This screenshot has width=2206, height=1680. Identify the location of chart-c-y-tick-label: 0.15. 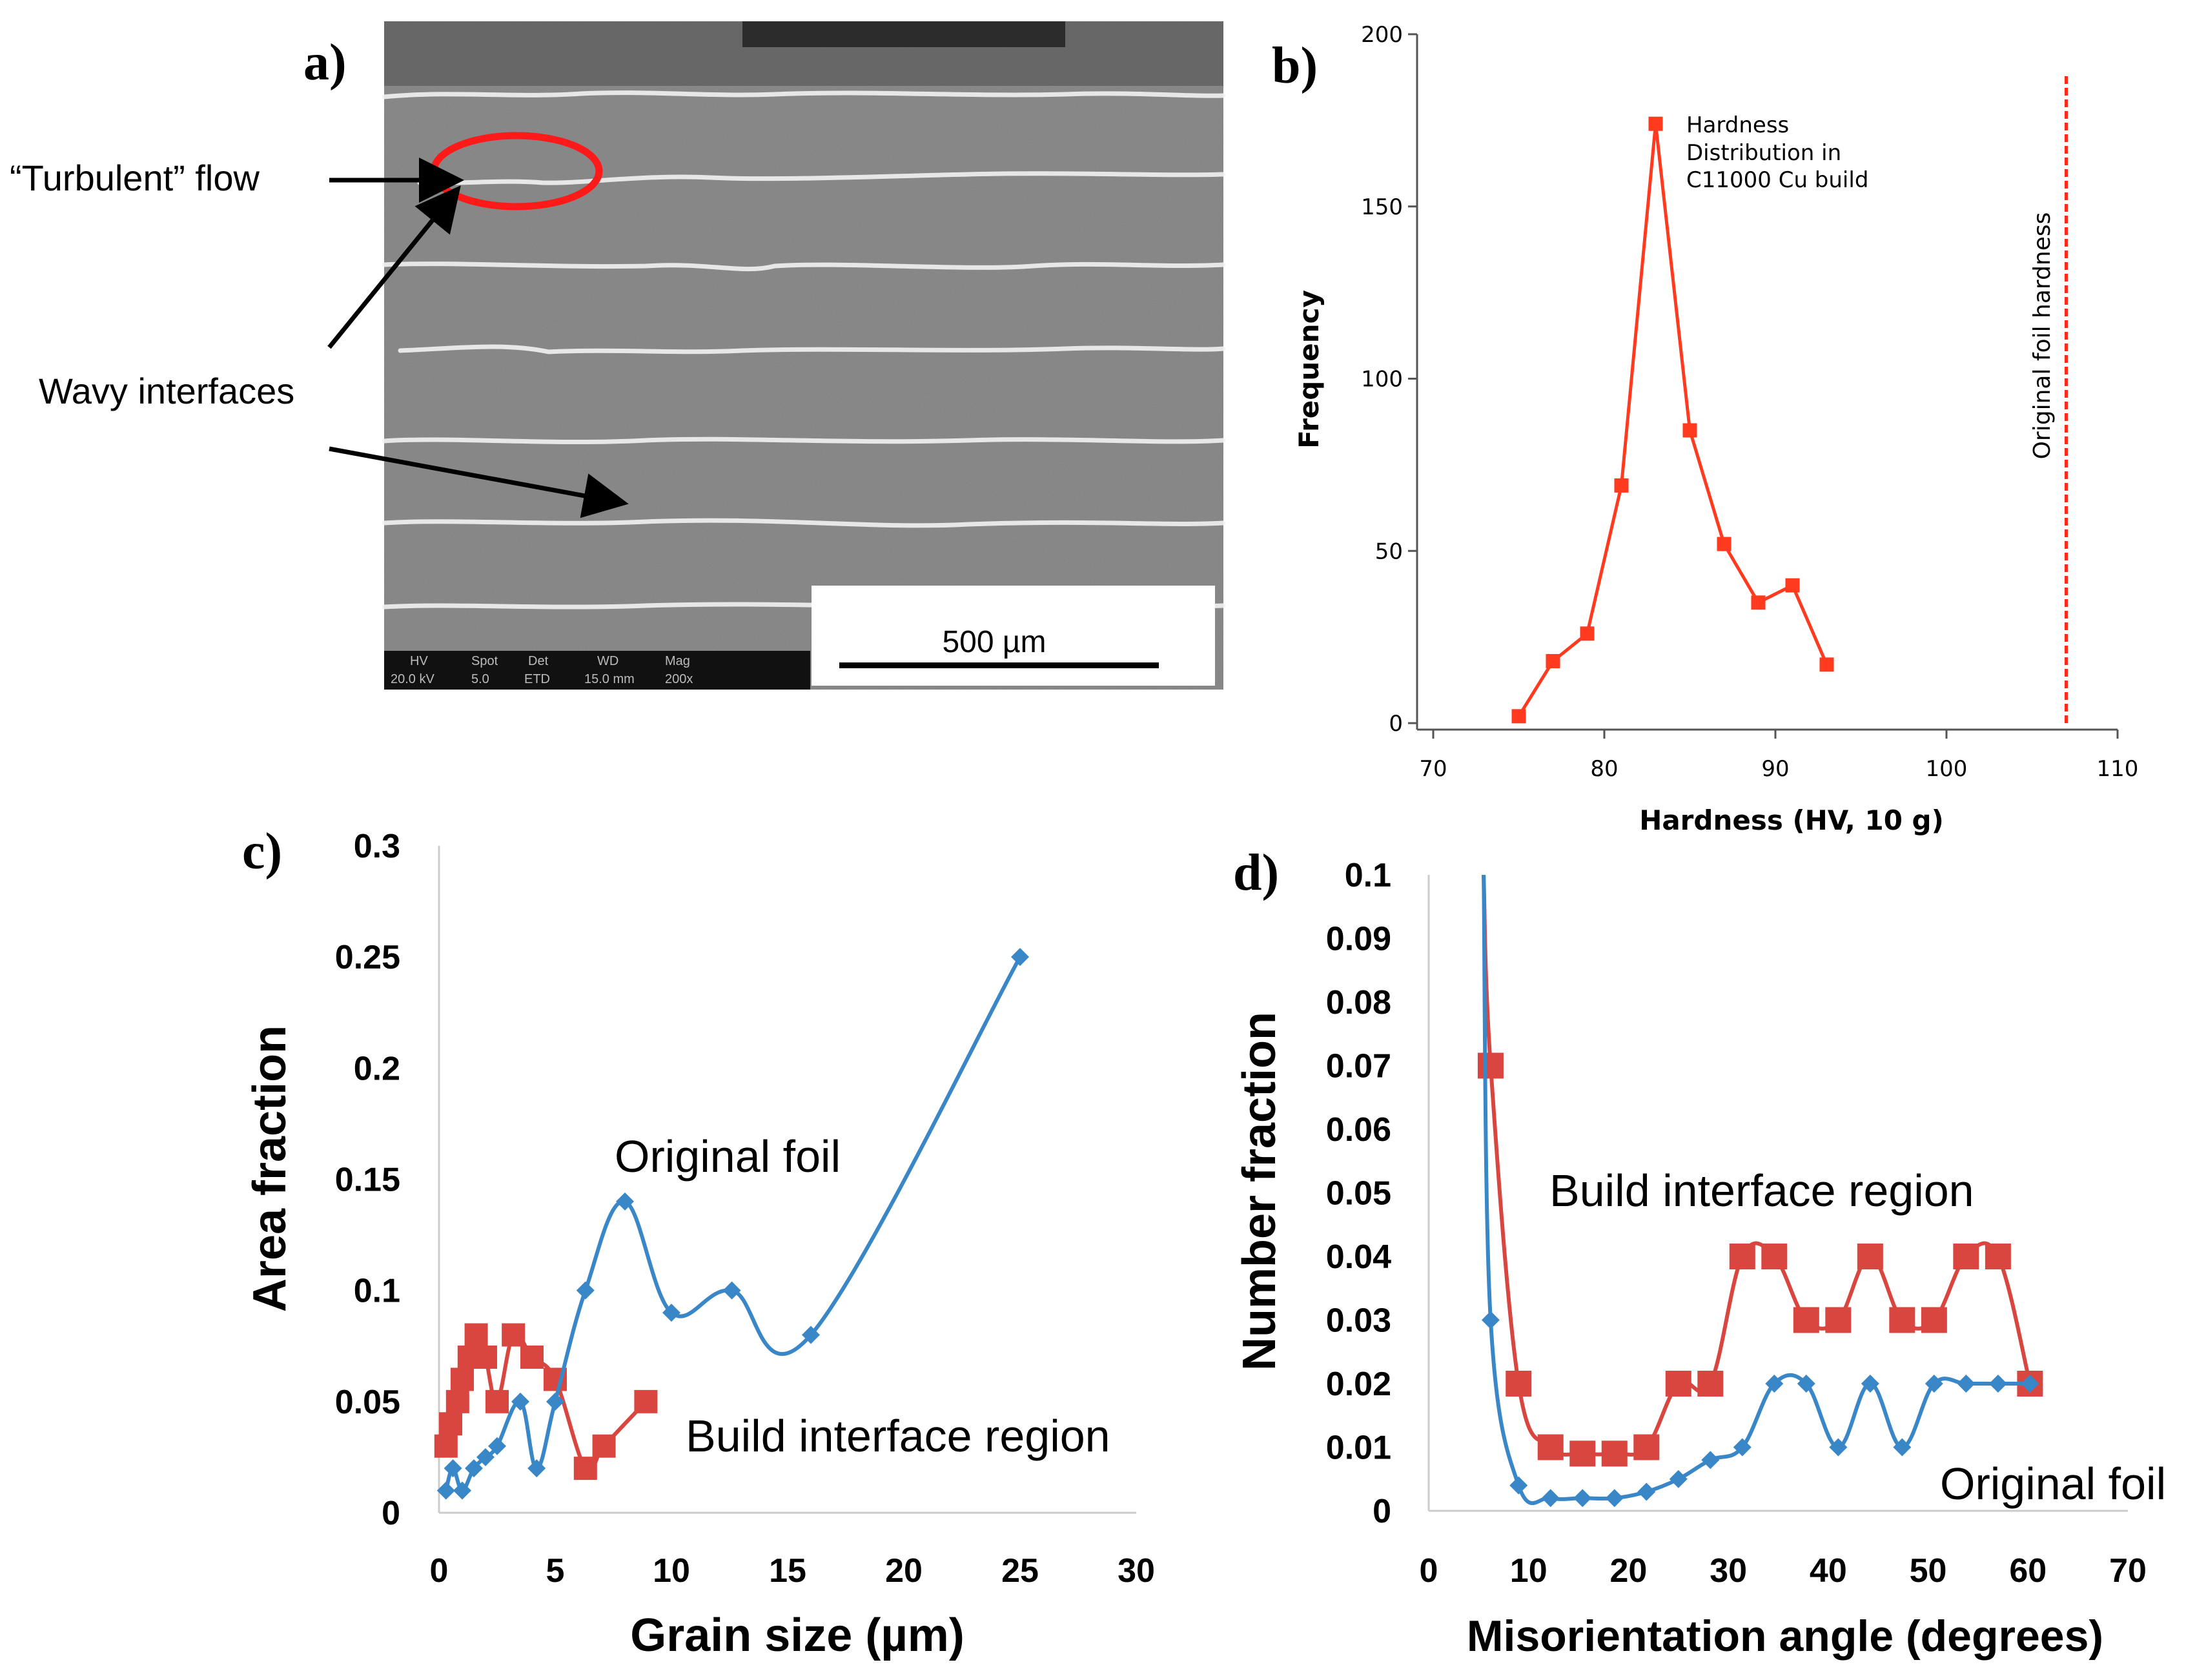
(367, 1180).